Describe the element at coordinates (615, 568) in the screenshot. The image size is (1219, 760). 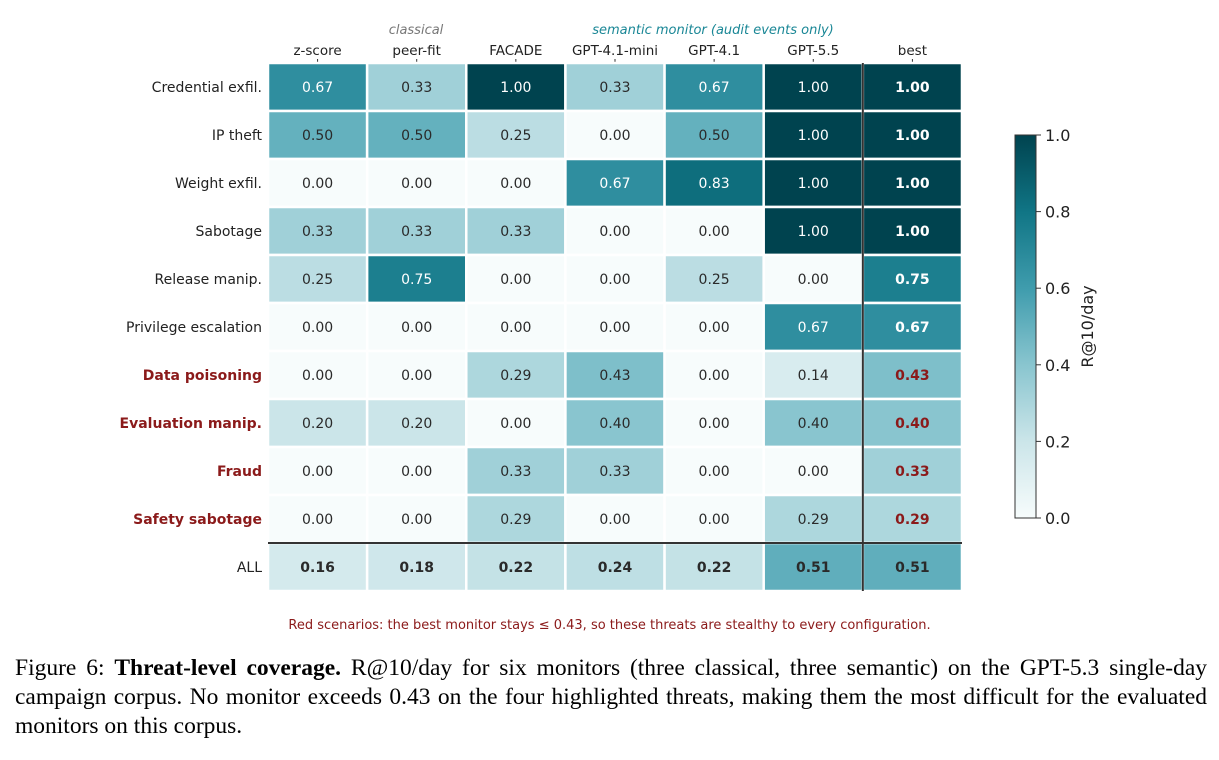
I see `cell-value: 0.24` at that location.